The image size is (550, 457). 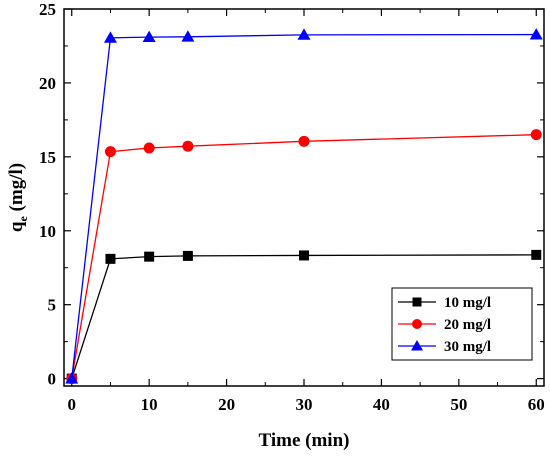 What do you see at coordinates (226, 404) in the screenshot?
I see `x-tick-label: 20` at bounding box center [226, 404].